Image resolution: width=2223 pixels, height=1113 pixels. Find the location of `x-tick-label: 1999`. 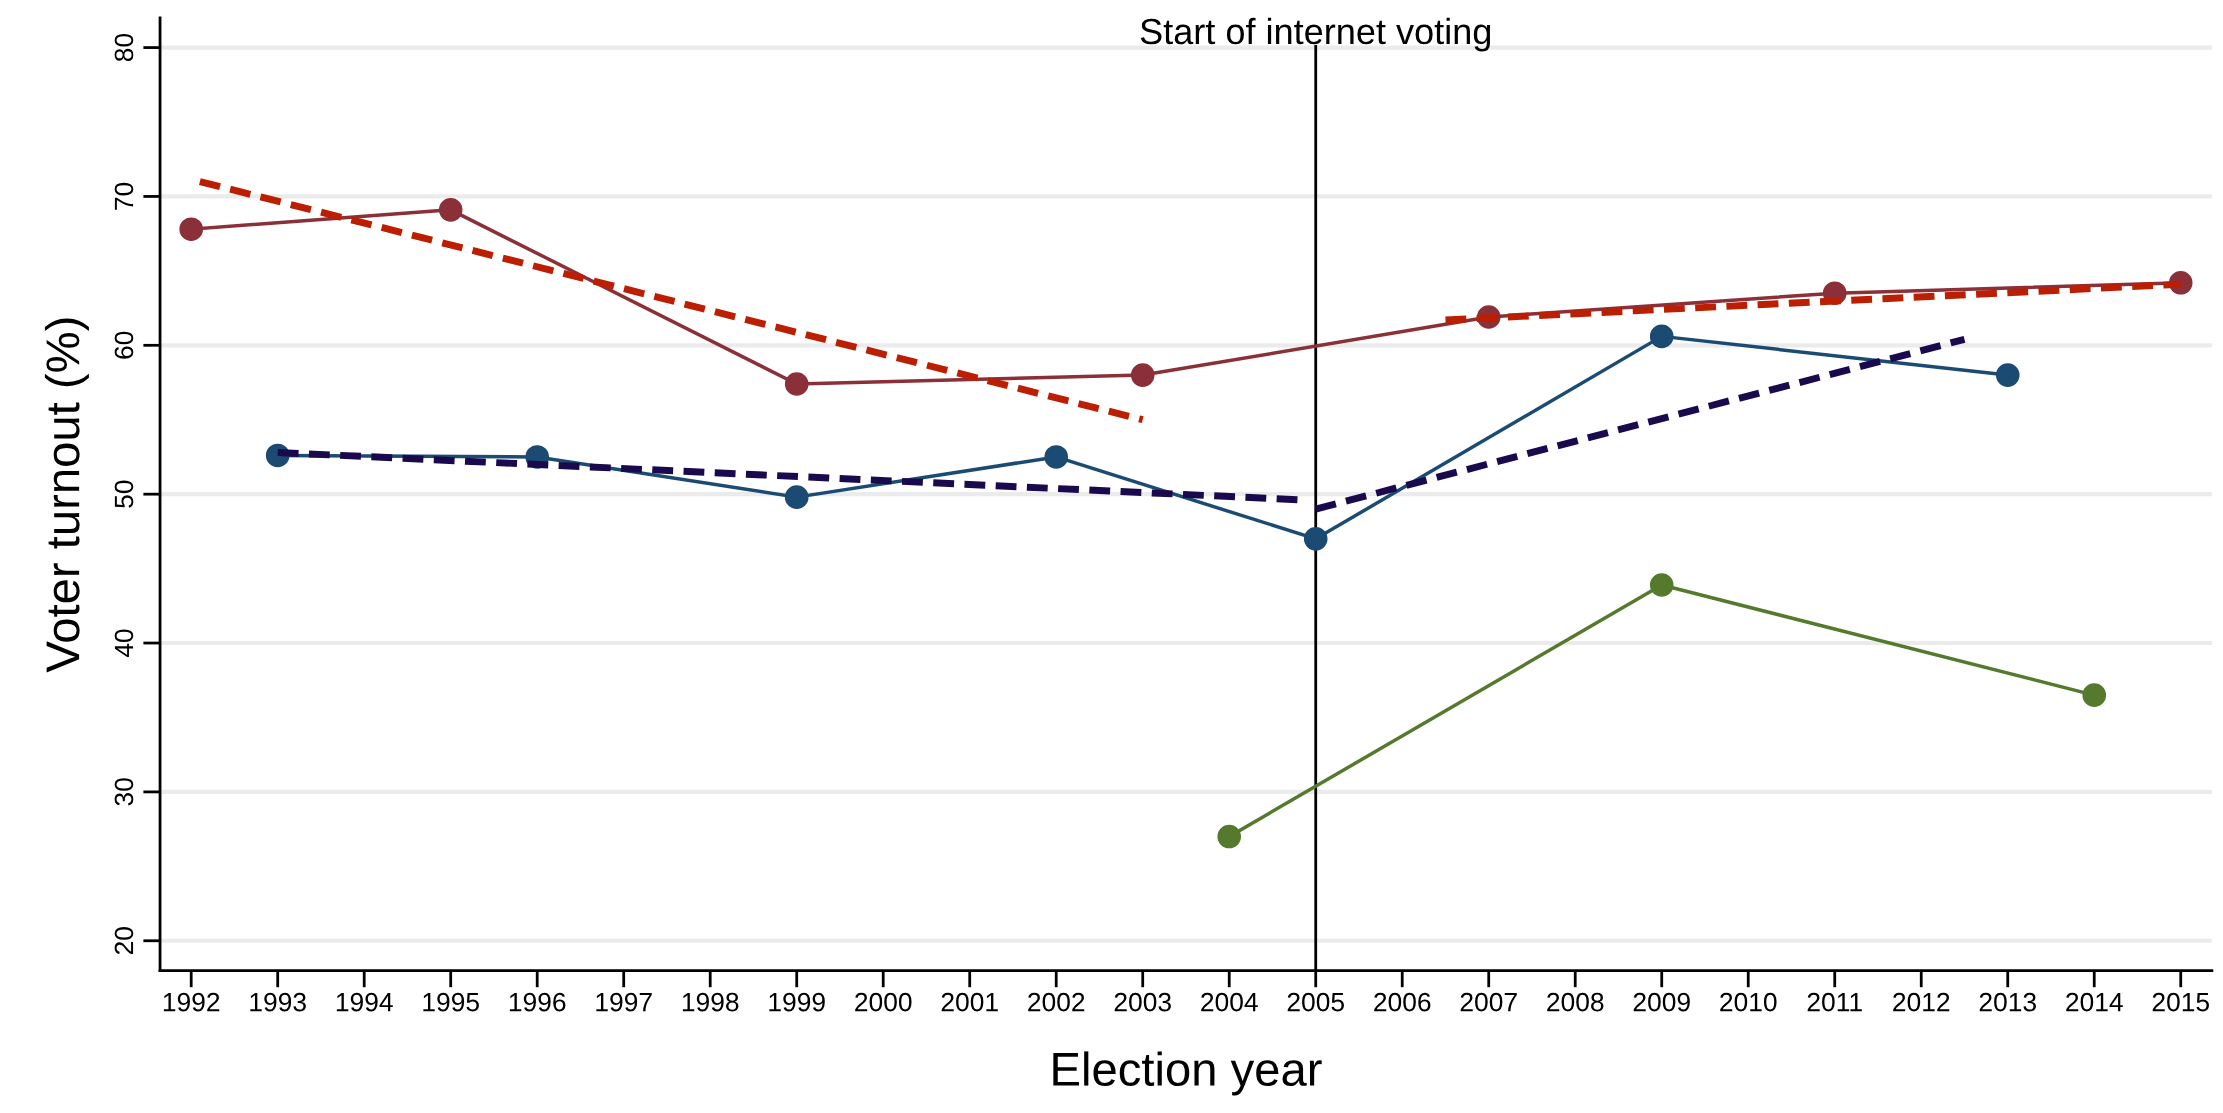

x-tick-label: 1999 is located at coordinates (797, 1002).